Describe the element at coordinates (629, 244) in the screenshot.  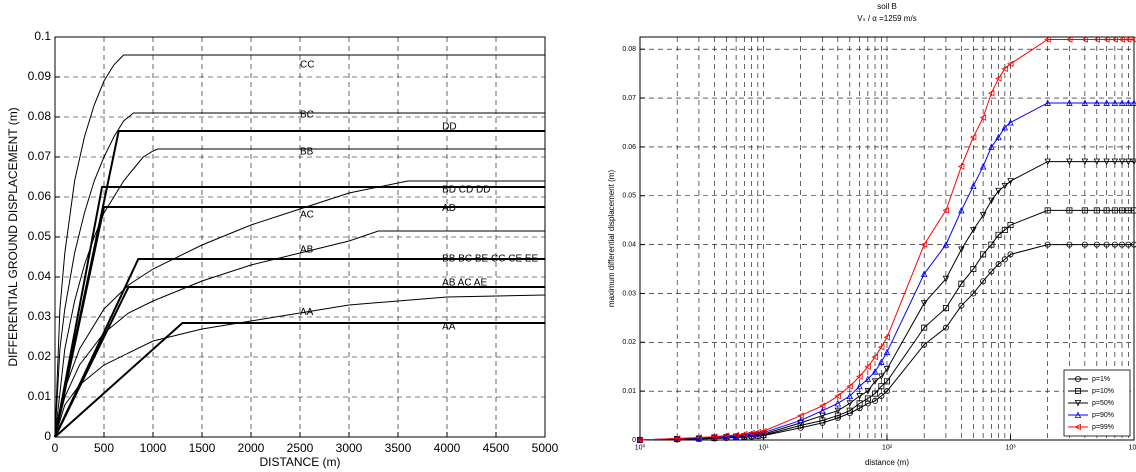
I see `y-tick-label: 0.04` at that location.